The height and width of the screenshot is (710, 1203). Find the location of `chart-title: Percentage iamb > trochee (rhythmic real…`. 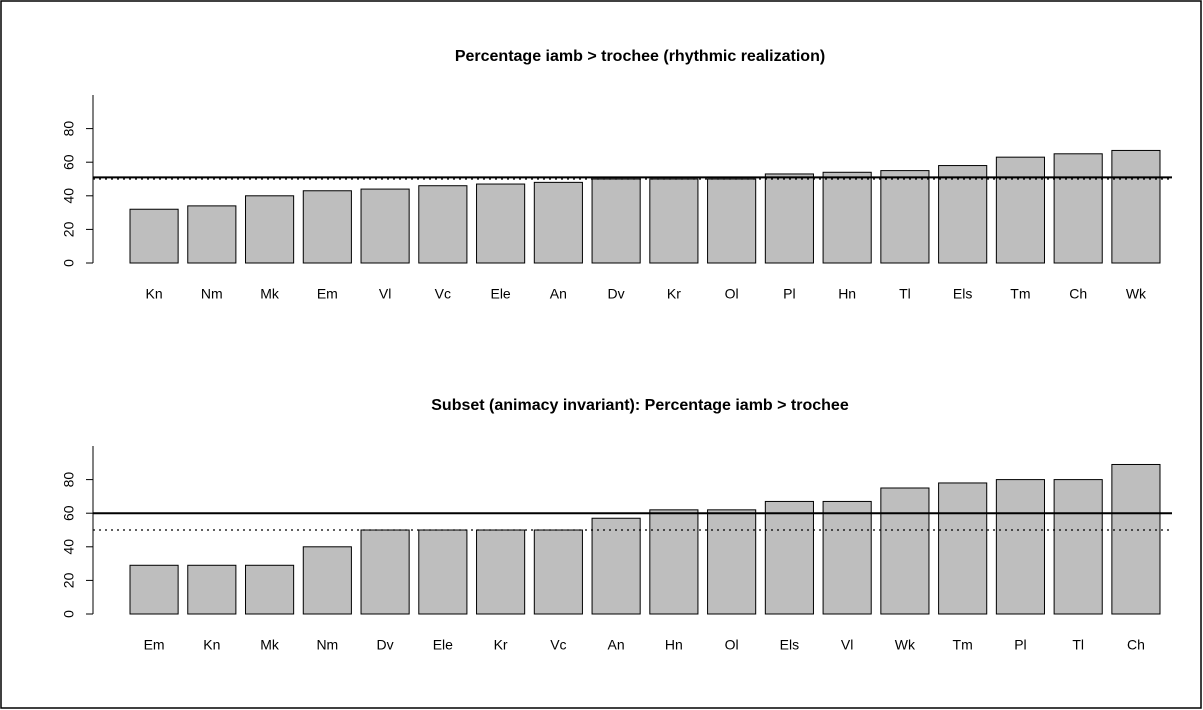

chart-title: Percentage iamb > trochee (rhythmic real… is located at coordinates (640, 56).